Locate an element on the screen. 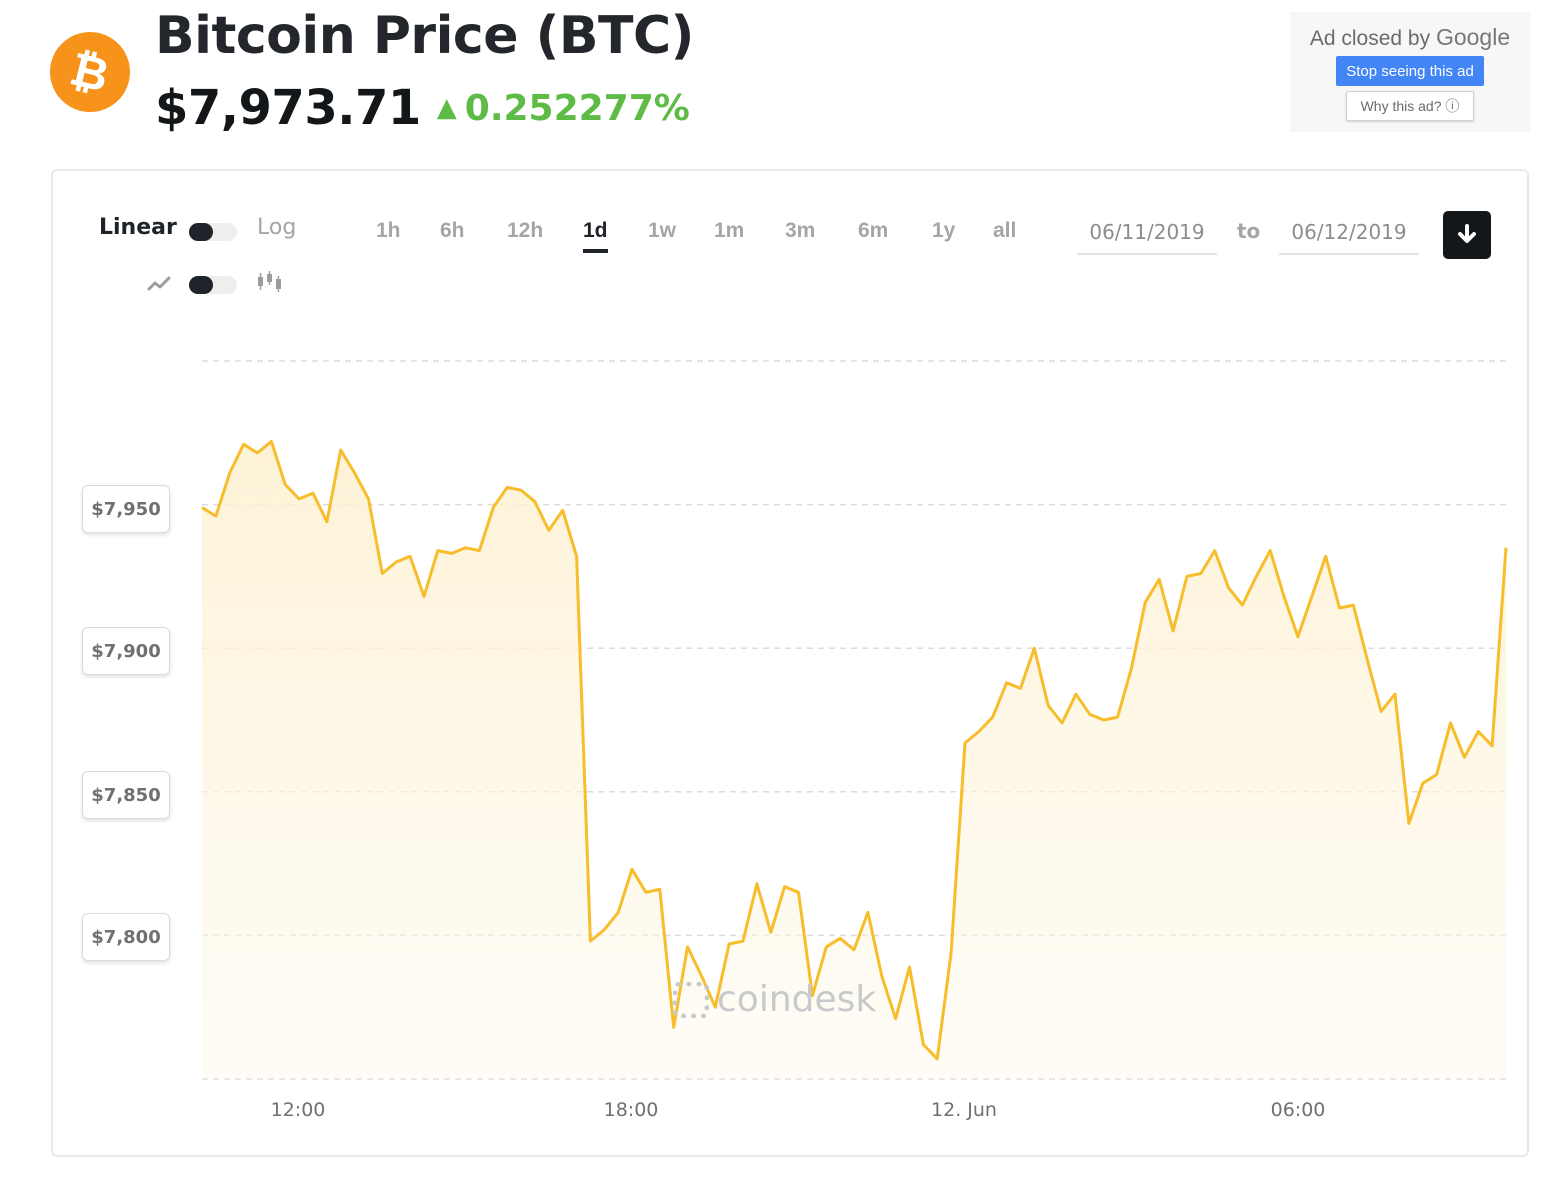 The width and height of the screenshot is (1558, 1184). x-axis-tick-label: 12:00 is located at coordinates (298, 1110).